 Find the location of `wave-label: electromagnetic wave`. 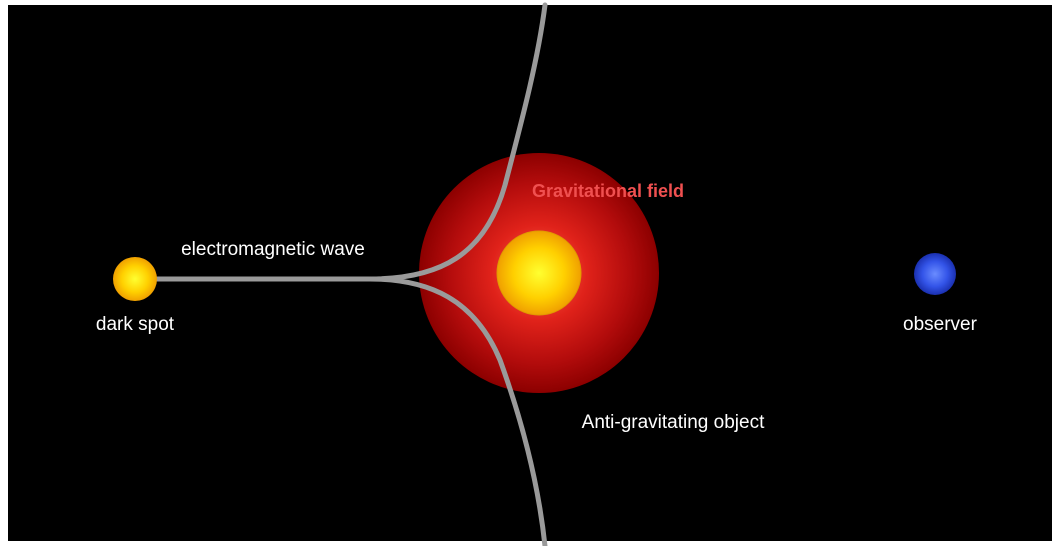

wave-label: electromagnetic wave is located at coordinates (273, 249).